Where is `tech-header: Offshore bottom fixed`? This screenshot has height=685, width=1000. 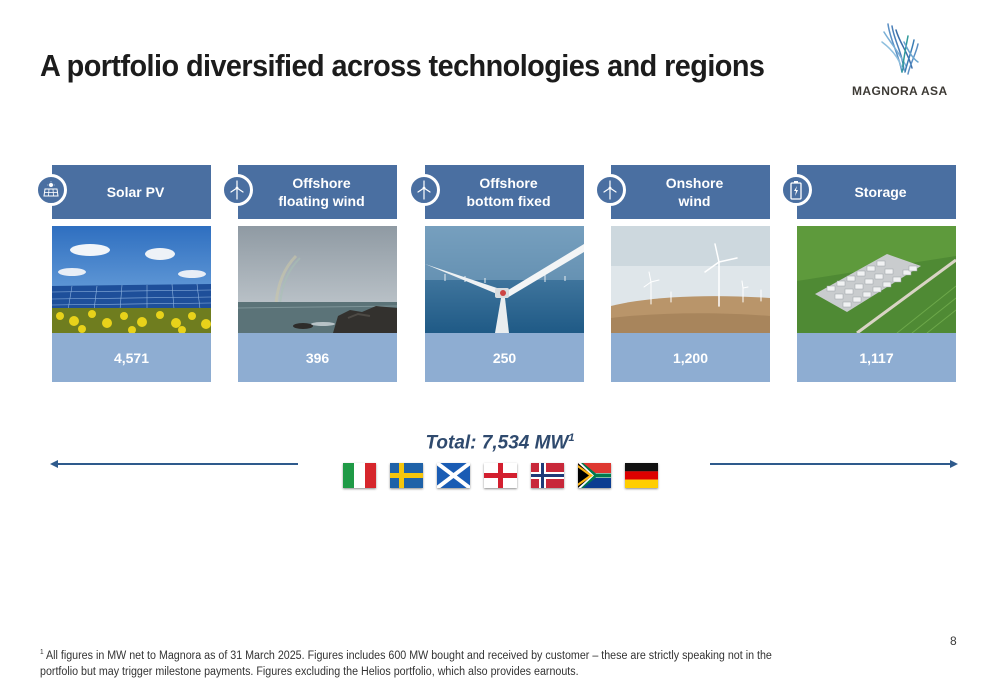 tech-header: Offshore bottom fixed is located at coordinates (496, 192).